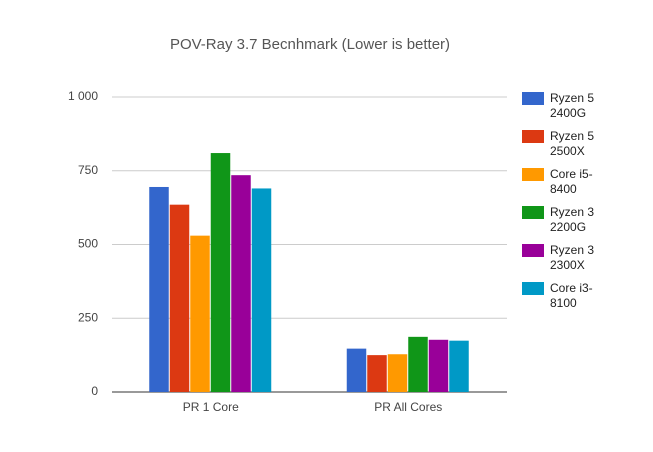 The width and height of the screenshot is (653, 452). Describe the element at coordinates (88, 317) in the screenshot. I see `y-tick-label: 250` at that location.